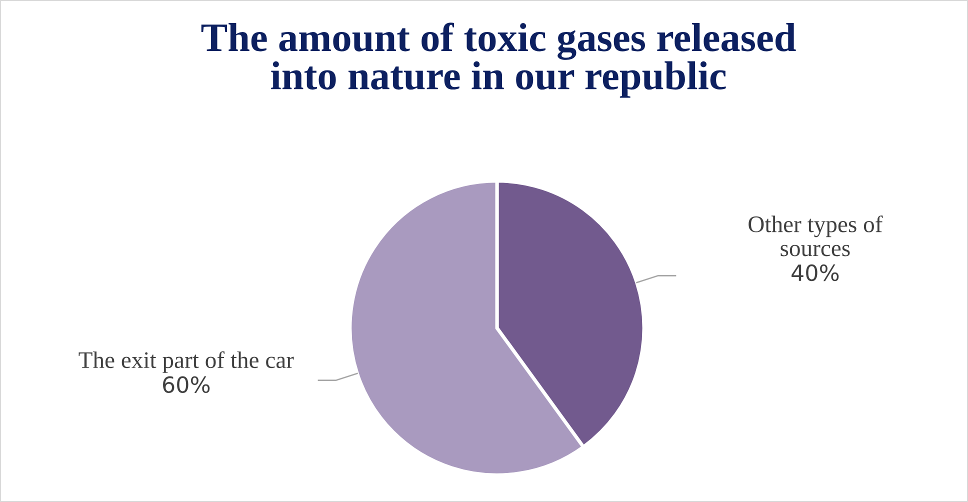  Describe the element at coordinates (186, 385) in the screenshot. I see `data-label: 60%` at that location.